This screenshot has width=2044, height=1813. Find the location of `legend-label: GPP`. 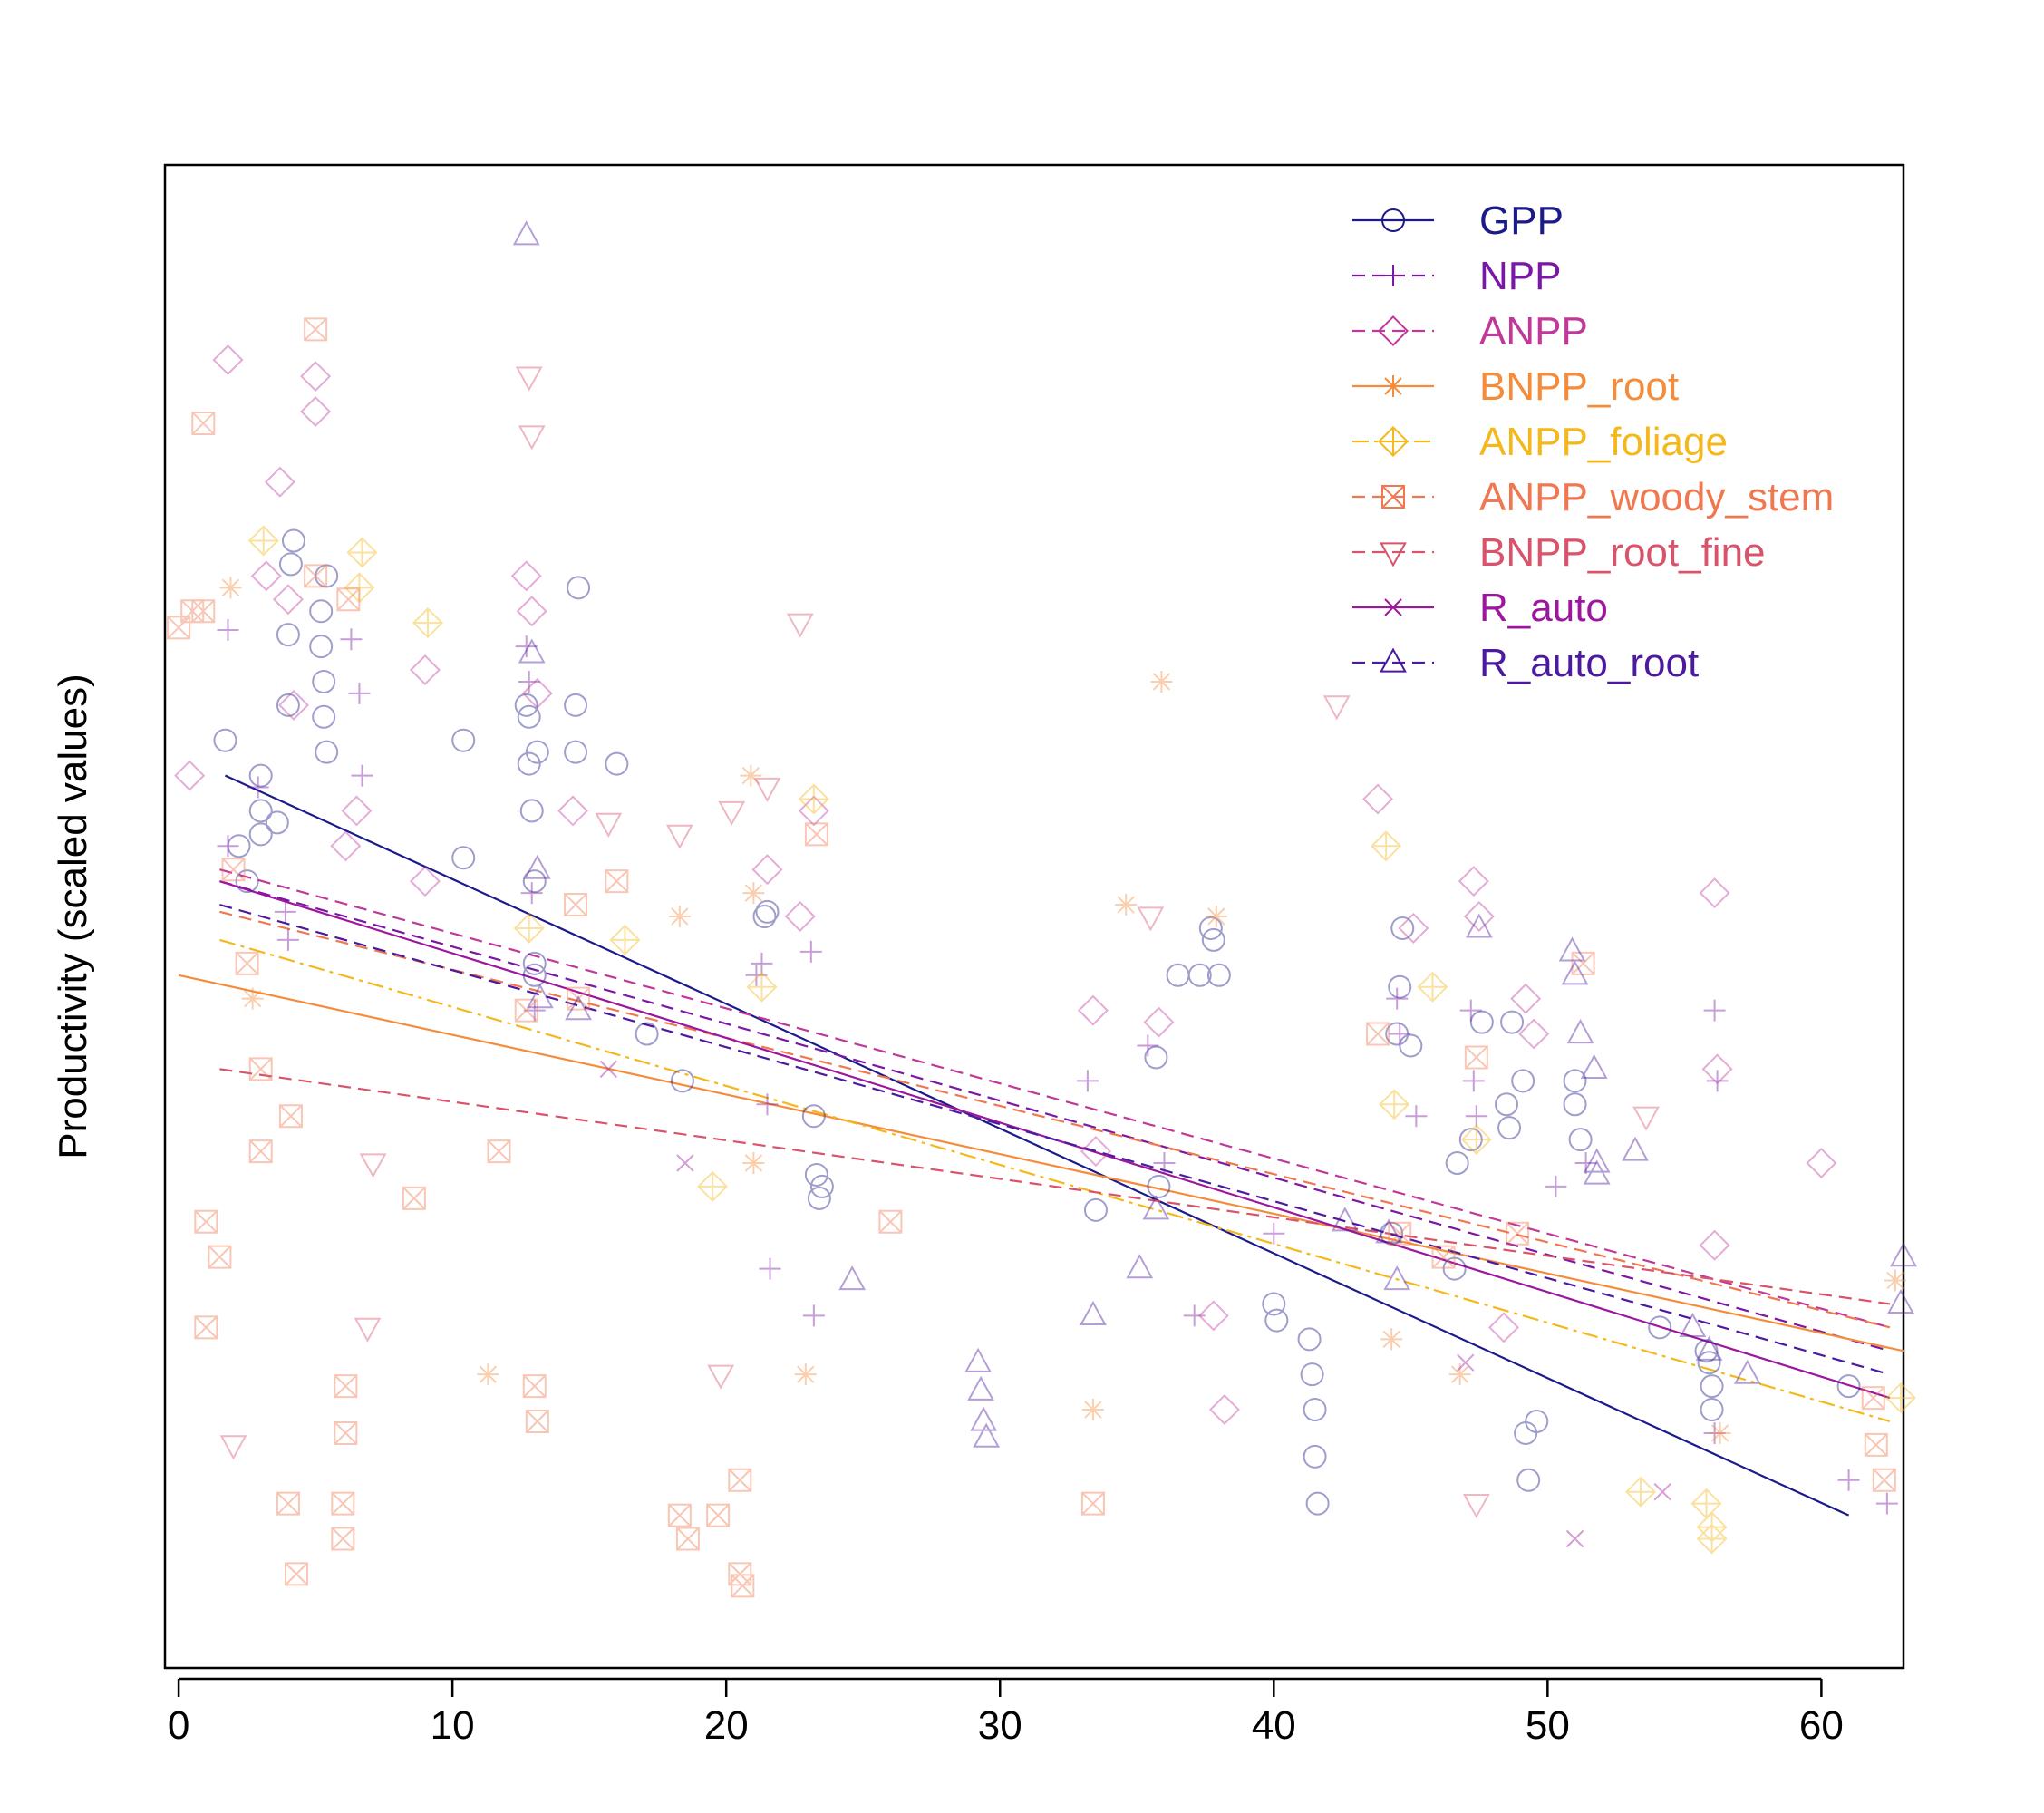

legend-label: GPP is located at coordinates (1521, 221).